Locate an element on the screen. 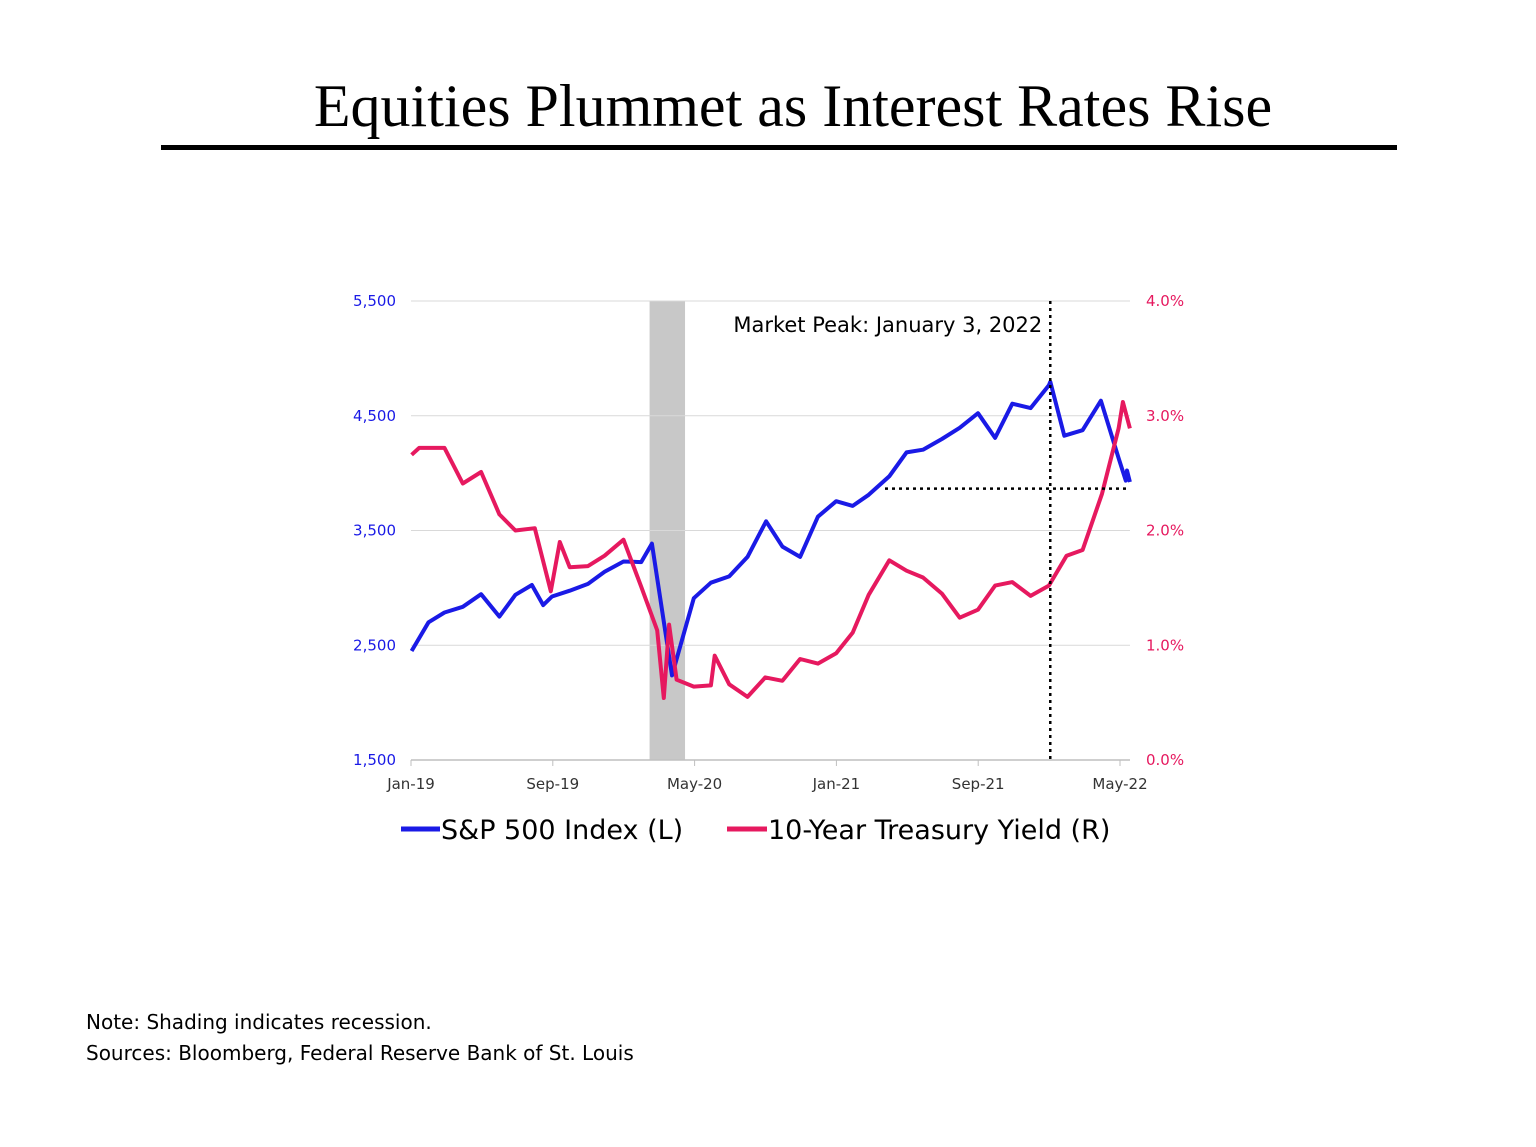  y-left-tick-label: 3,500 is located at coordinates (374, 531).